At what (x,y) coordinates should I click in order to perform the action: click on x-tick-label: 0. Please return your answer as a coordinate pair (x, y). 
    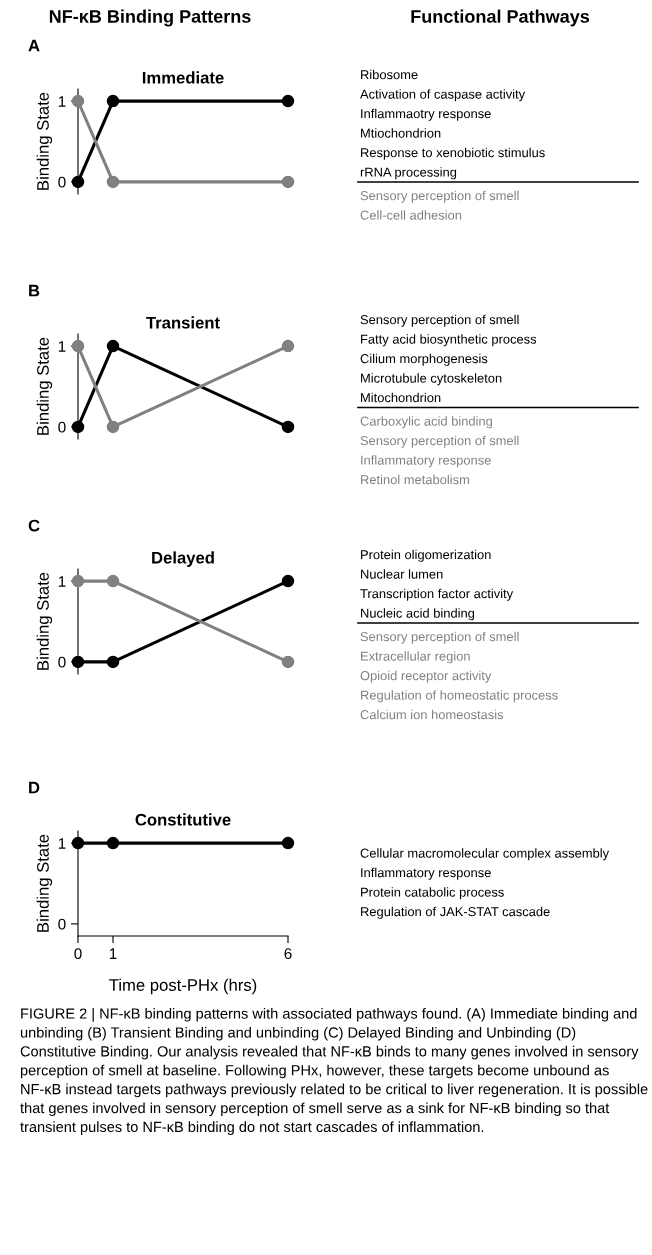
    Looking at the image, I should click on (78, 954).